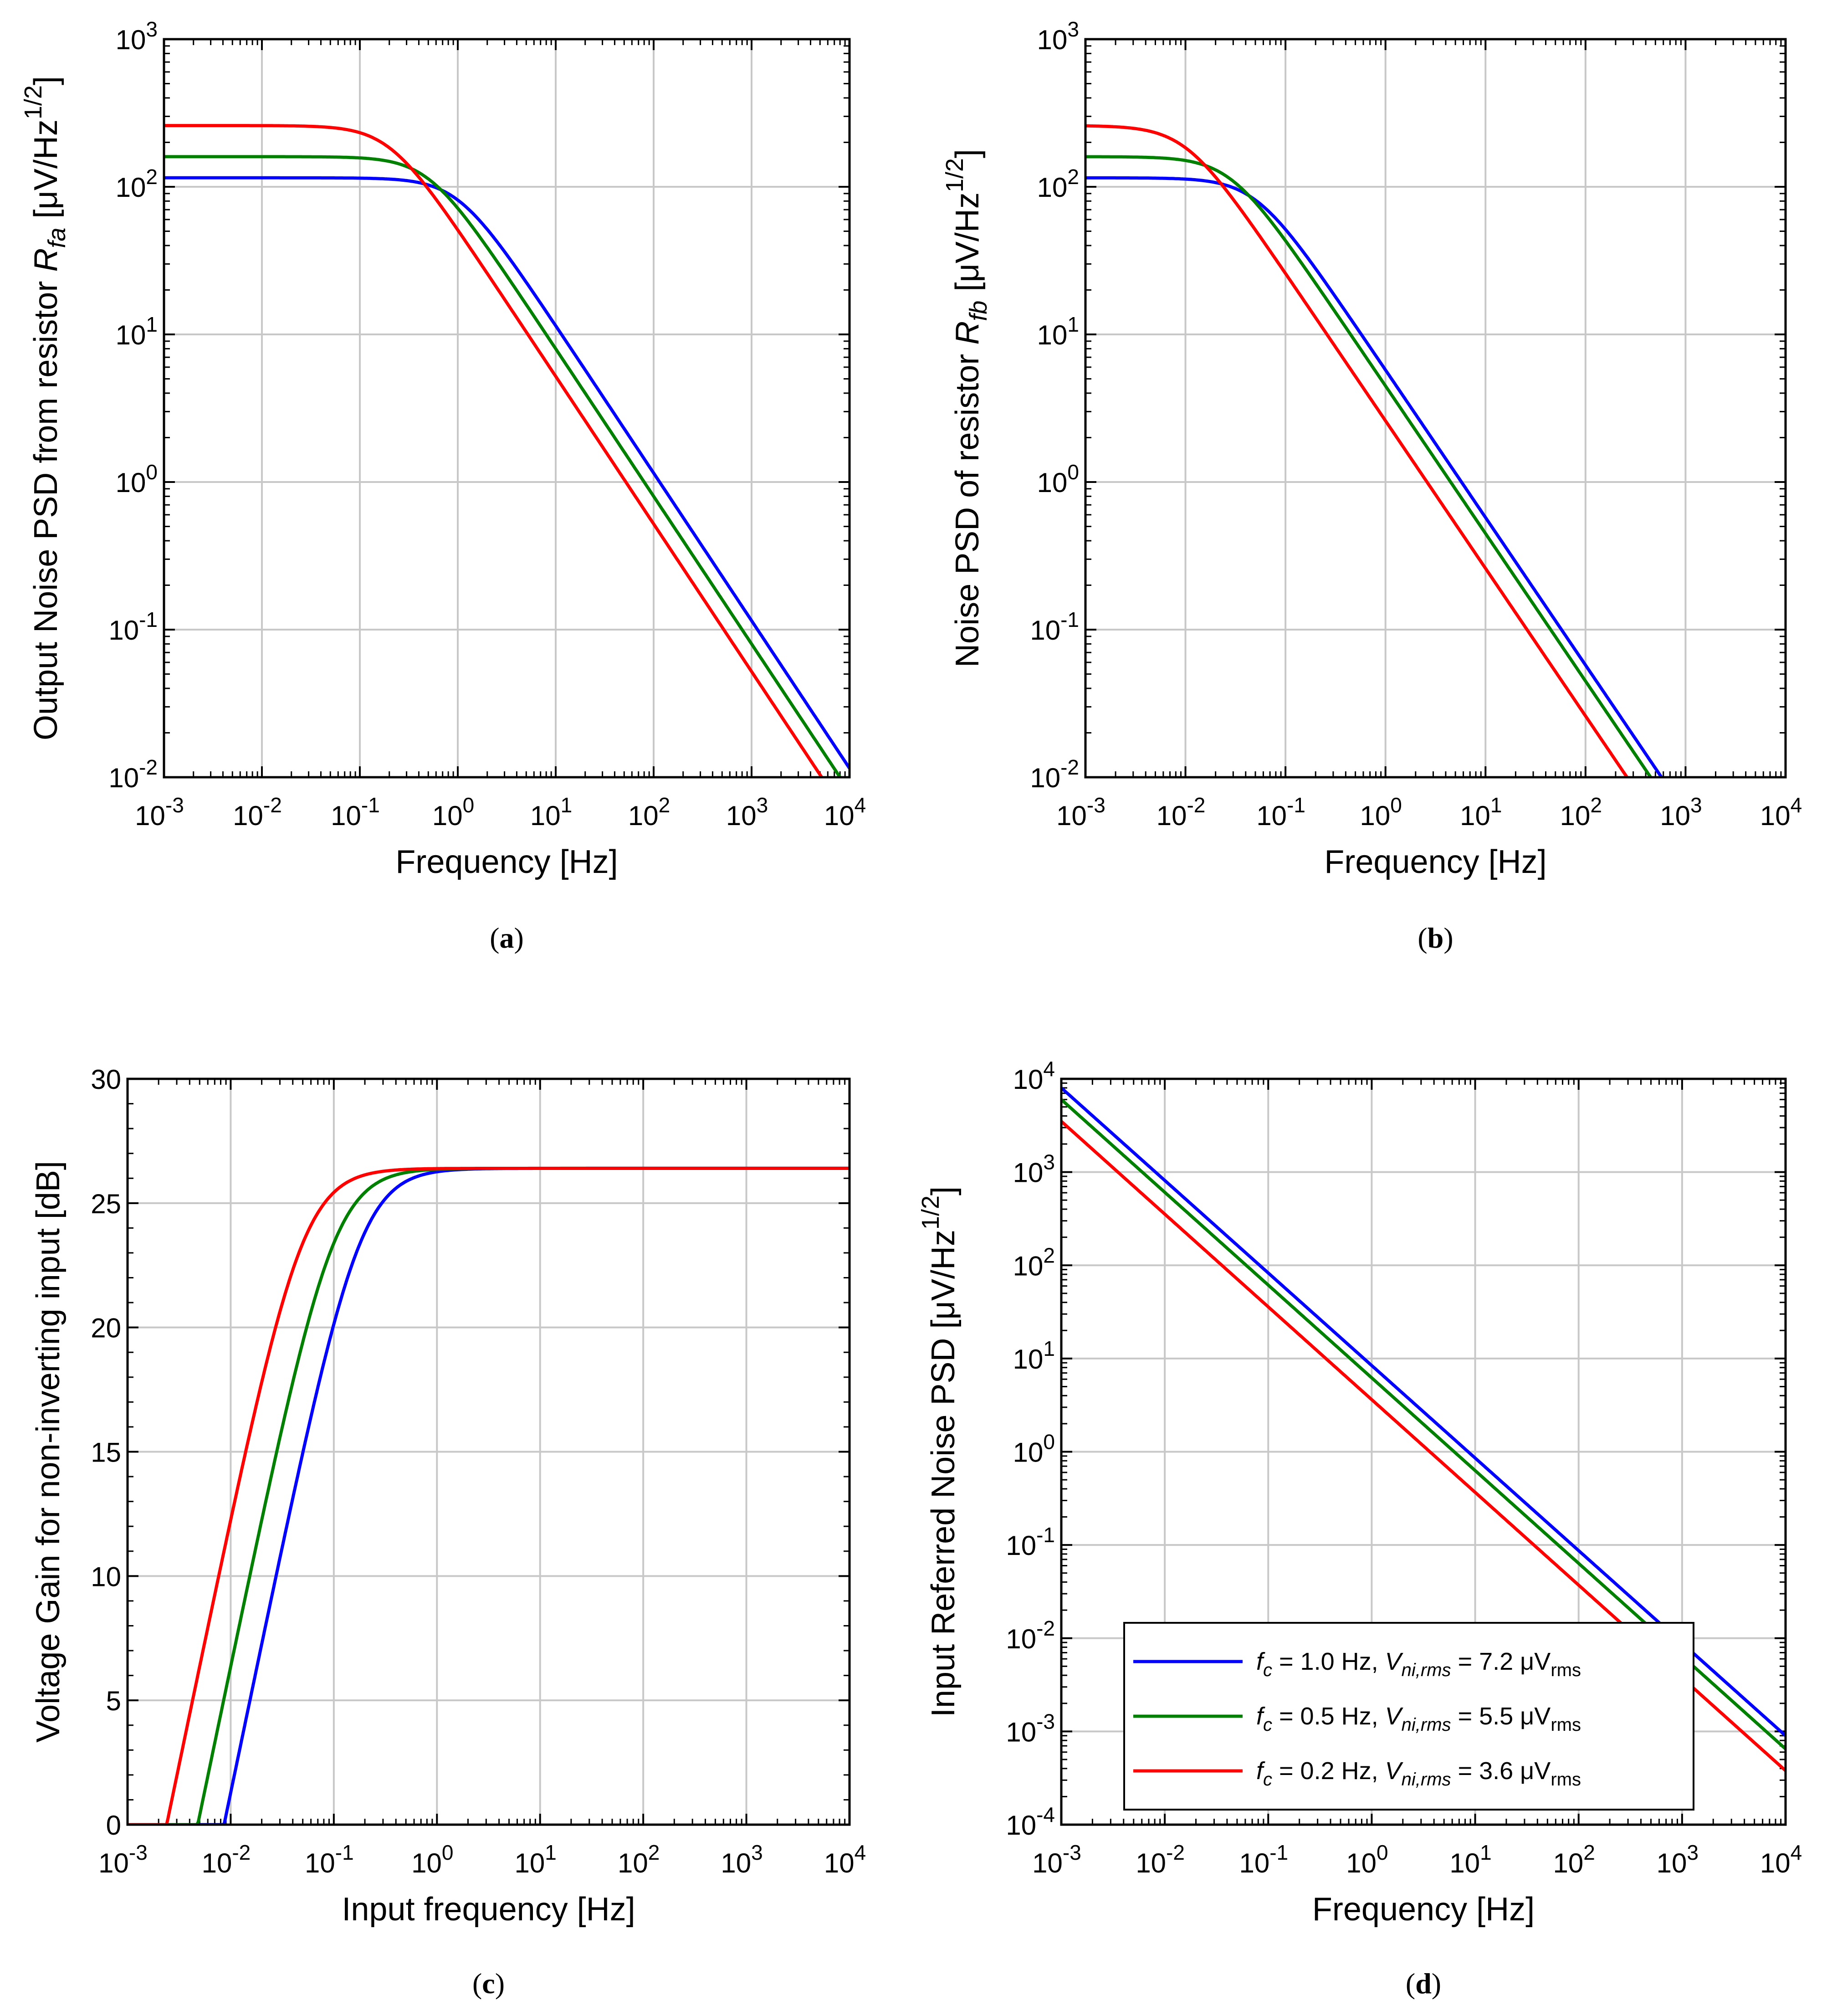 The height and width of the screenshot is (2016, 1827). What do you see at coordinates (1435, 938) in the screenshot?
I see `panel-label: (b)` at bounding box center [1435, 938].